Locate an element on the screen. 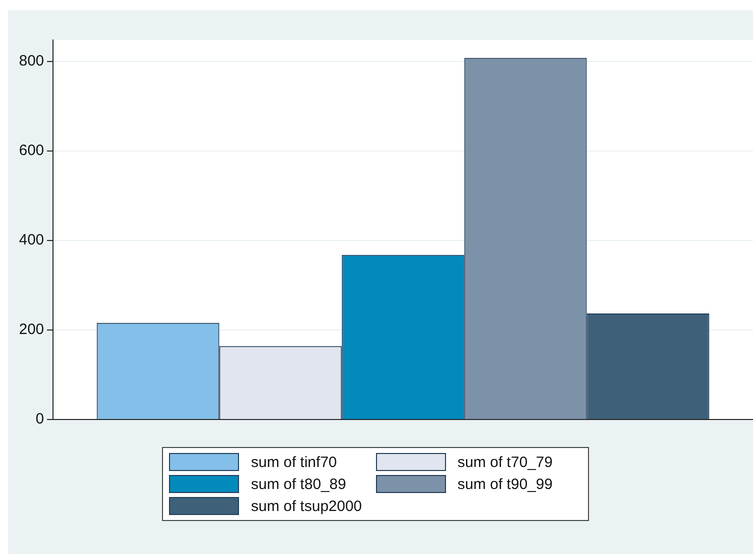  legend-label: sum of t80_89 is located at coordinates (298, 484).